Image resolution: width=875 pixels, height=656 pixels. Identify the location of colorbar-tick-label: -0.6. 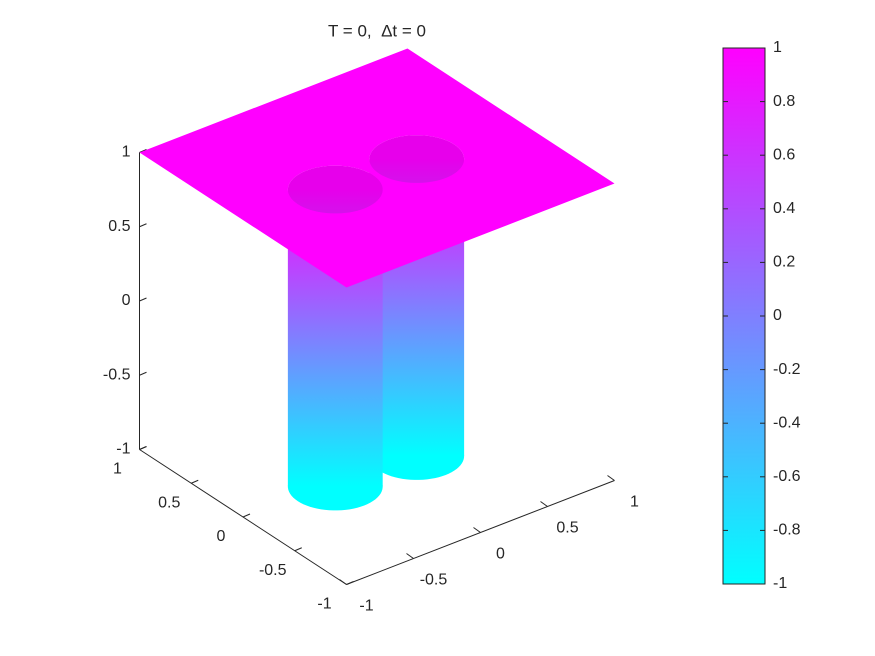
(787, 476).